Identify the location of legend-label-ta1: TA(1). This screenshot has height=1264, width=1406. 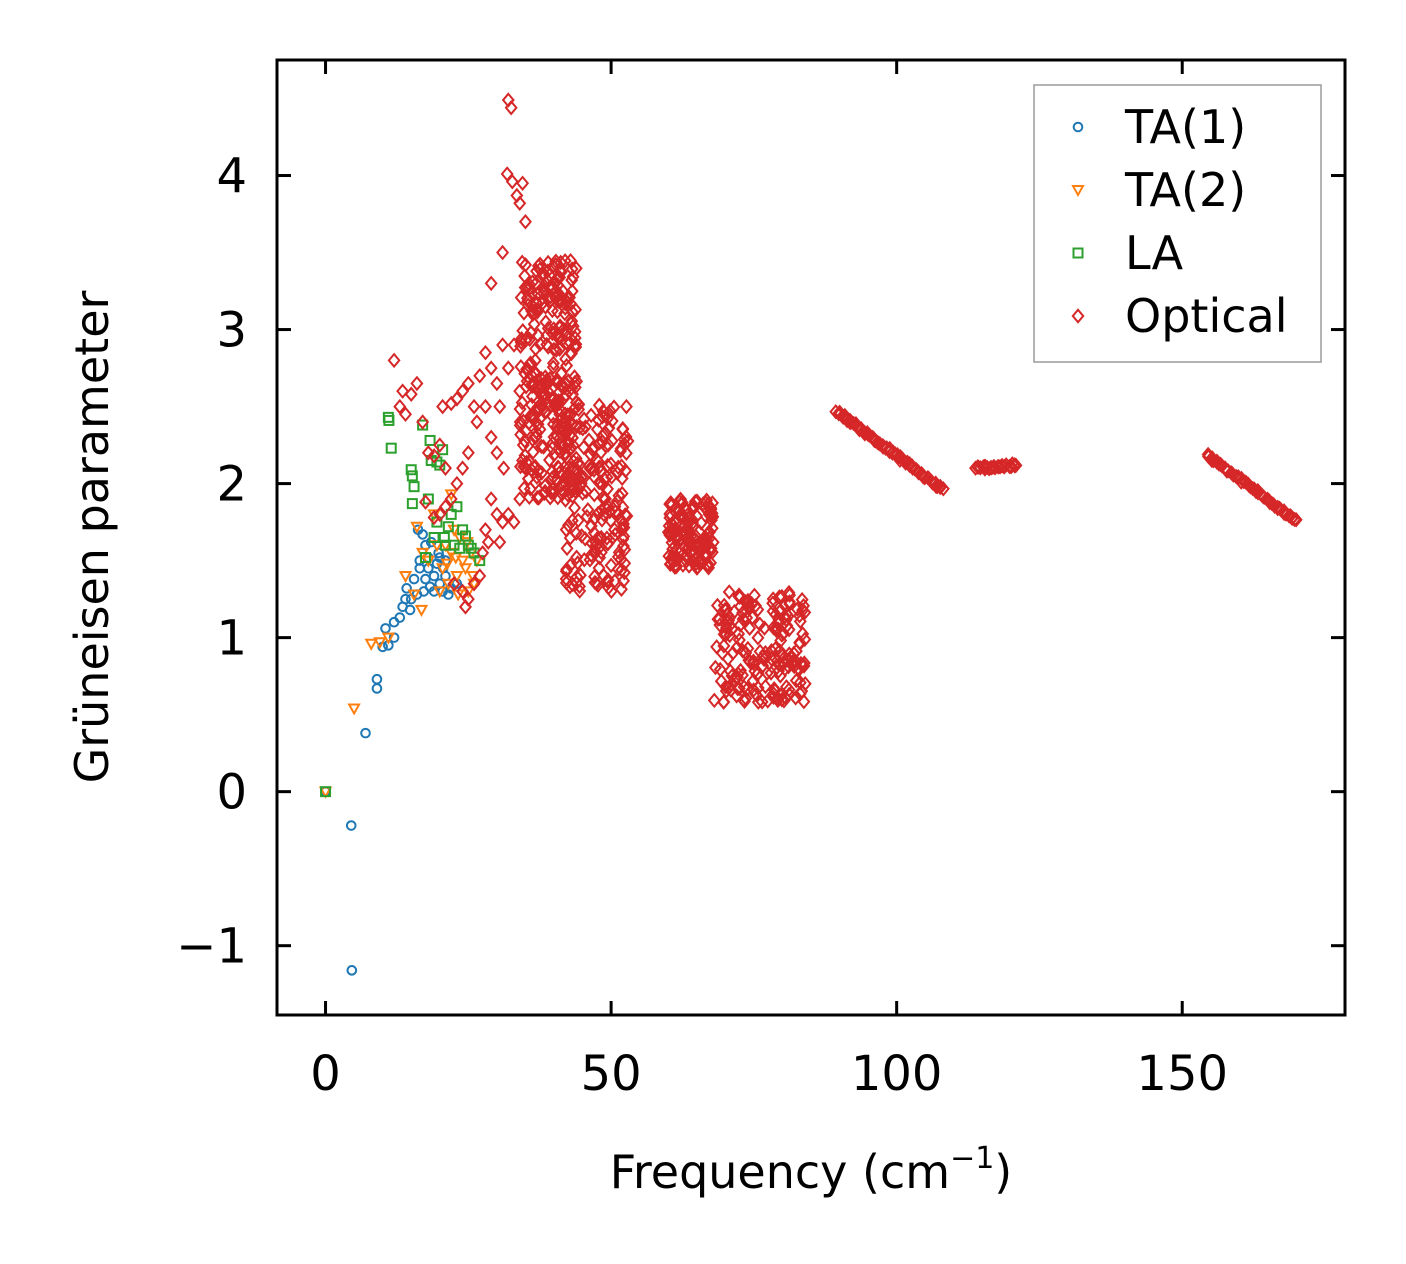
(1185, 127).